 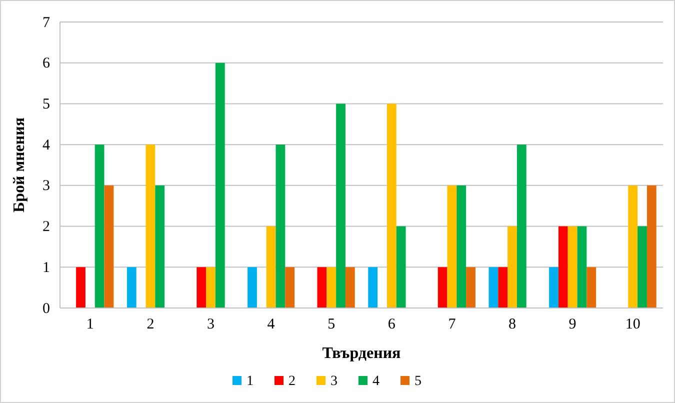 What do you see at coordinates (46, 227) in the screenshot?
I see `y-tick-label: 2` at bounding box center [46, 227].